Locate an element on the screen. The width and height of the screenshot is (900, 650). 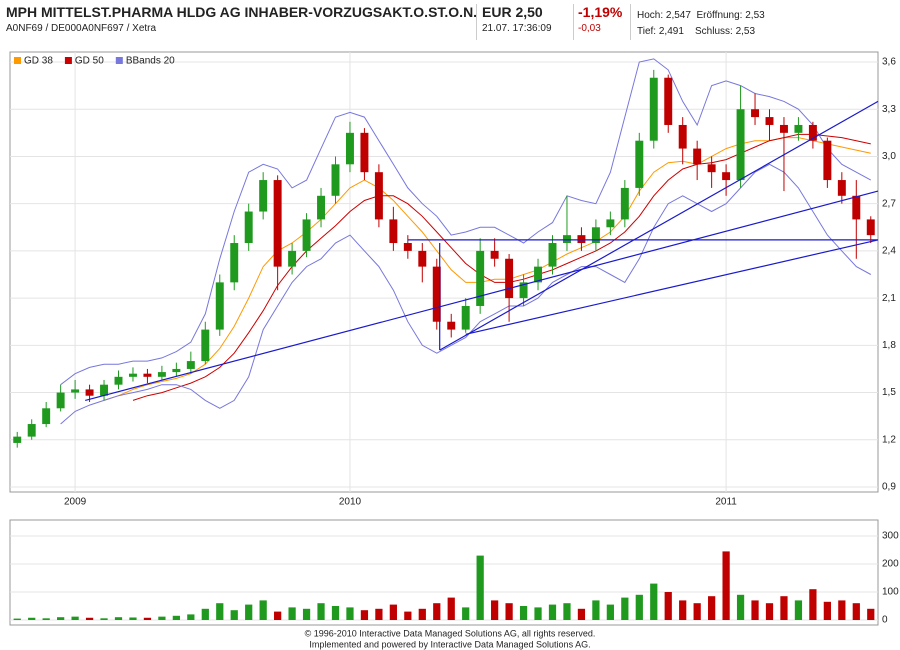
y-tick-label: 1,5 is located at coordinates (889, 392).